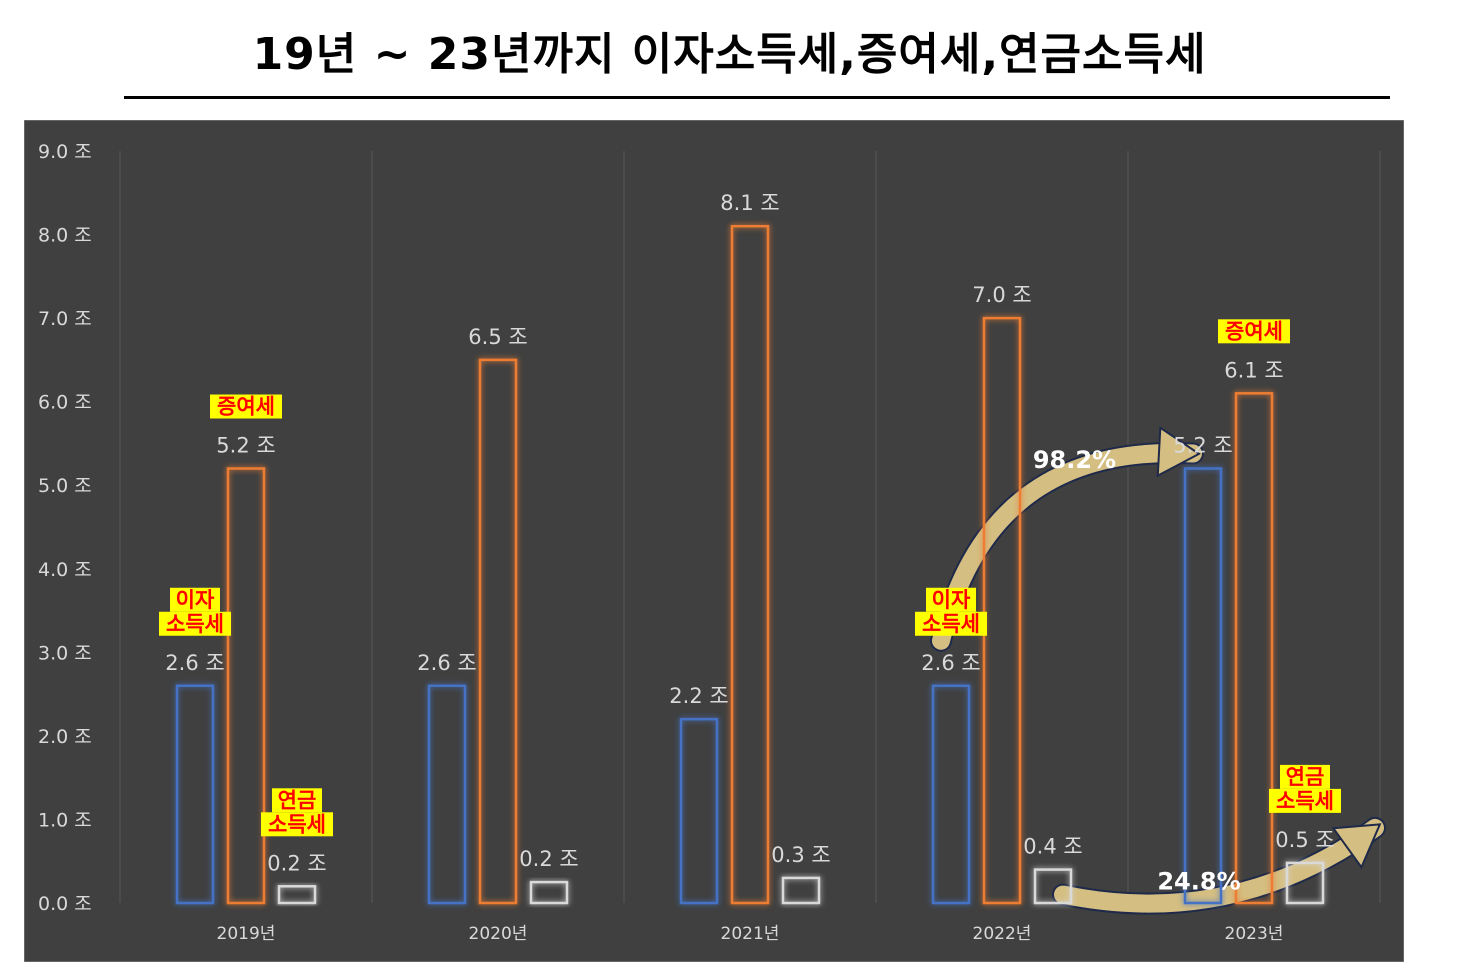  Describe the element at coordinates (1254, 934) in the screenshot. I see `x-tick-label: 2023년` at that location.